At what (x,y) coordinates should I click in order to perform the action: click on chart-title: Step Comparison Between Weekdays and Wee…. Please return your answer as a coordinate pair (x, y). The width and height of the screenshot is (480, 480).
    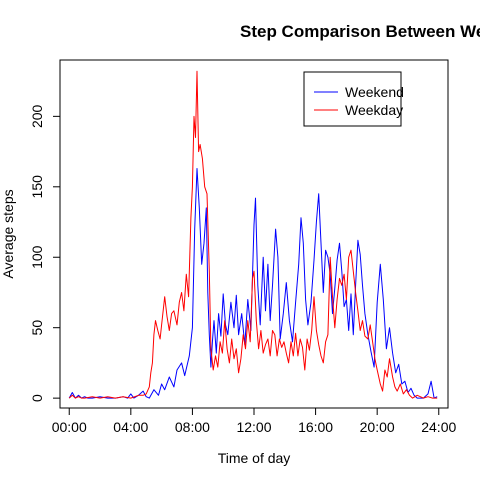
    Looking at the image, I should click on (360, 31).